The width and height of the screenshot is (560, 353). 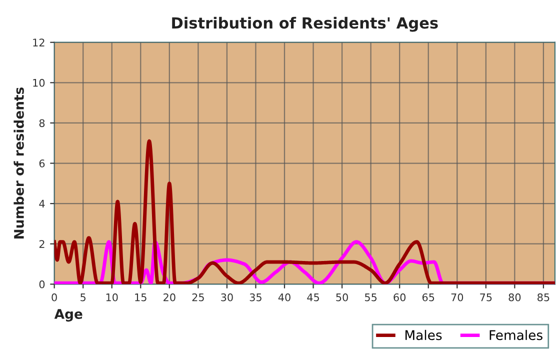 What do you see at coordinates (39, 82) in the screenshot?
I see `y-tick-label: 10` at bounding box center [39, 82].